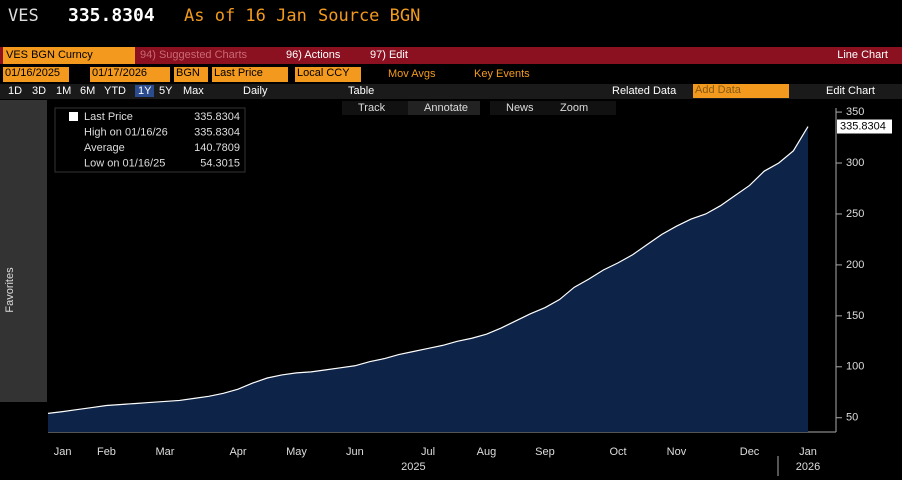 The image size is (902, 480). What do you see at coordinates (413, 467) in the screenshot?
I see `year-label: 2025` at bounding box center [413, 467].